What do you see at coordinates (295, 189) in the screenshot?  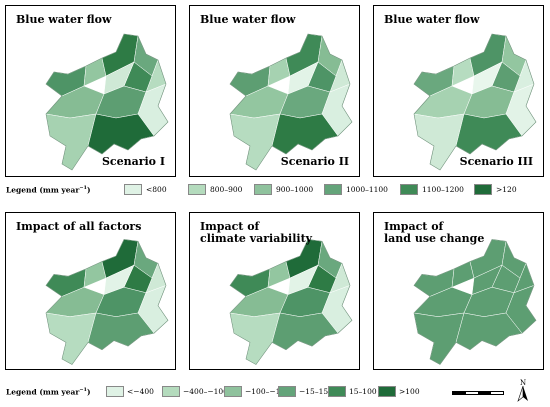 I see `legend-label: 900–1000` at bounding box center [295, 189].